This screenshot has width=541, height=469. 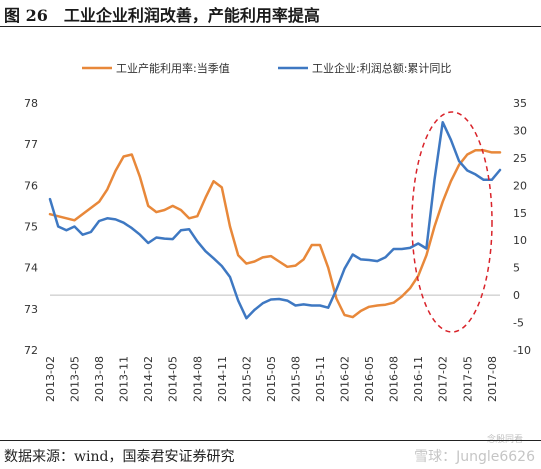 I want to click on y-left-tick-label: 78, so click(x=31, y=103).